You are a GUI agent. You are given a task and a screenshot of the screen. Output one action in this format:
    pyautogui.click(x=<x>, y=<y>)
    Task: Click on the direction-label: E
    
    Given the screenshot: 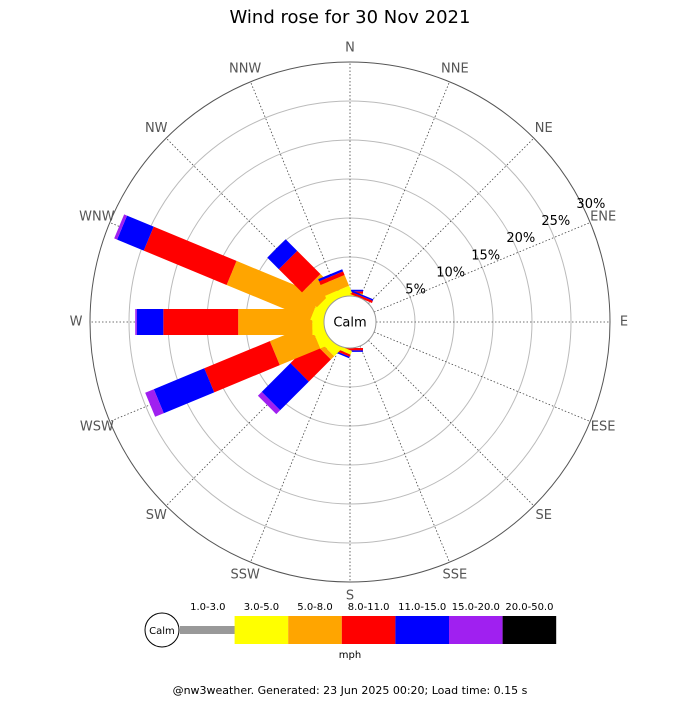 What is the action you would take?
    pyautogui.click(x=624, y=322)
    